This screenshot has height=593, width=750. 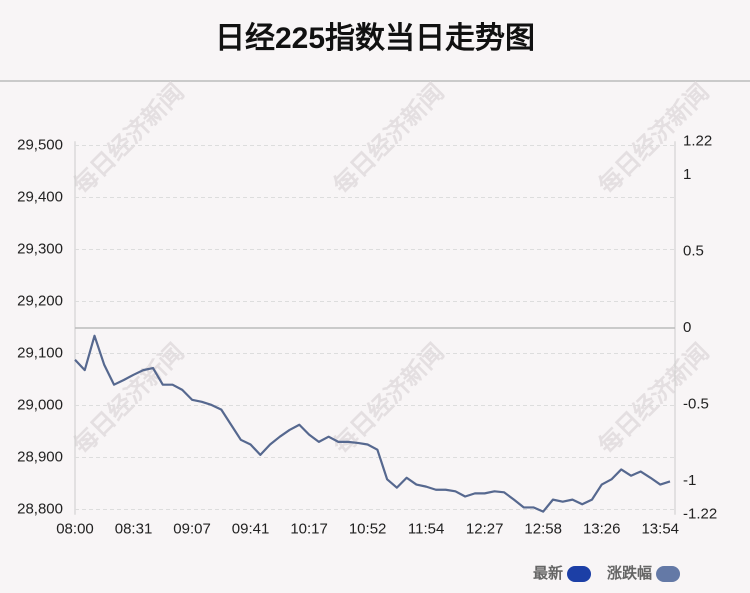 I want to click on legend-label: 涨跌幅, so click(x=629, y=573).